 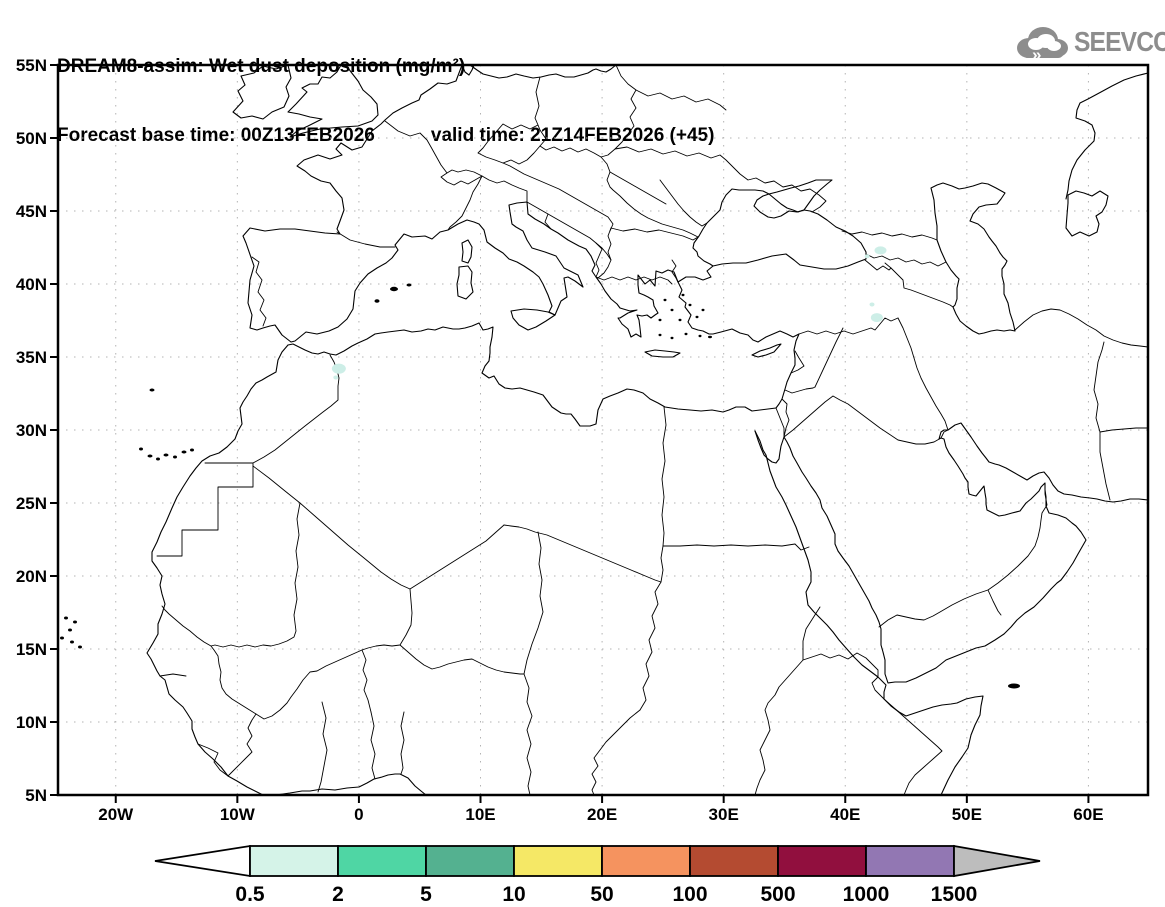 What do you see at coordinates (513, 894) in the screenshot?
I see `colorbar-label: 10` at bounding box center [513, 894].